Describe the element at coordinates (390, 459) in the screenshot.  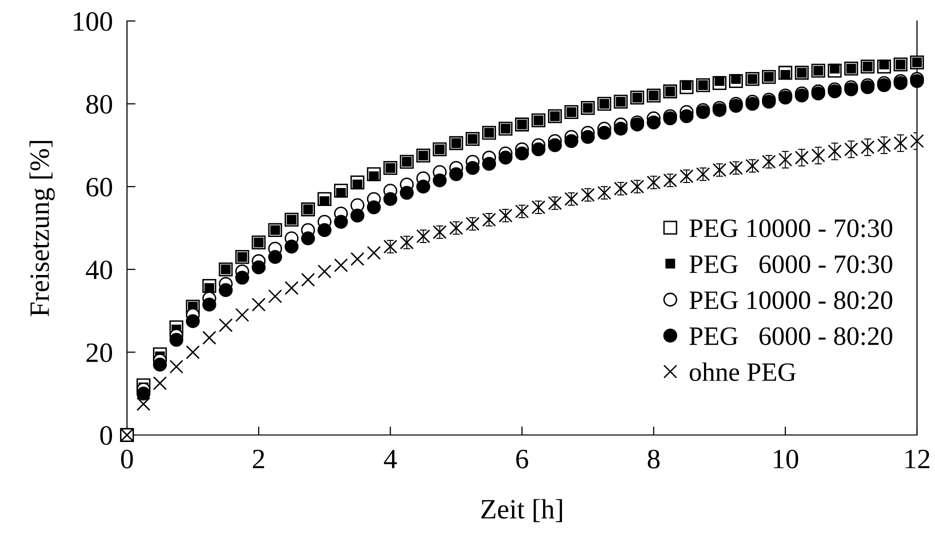
I see `x-tick-label: 4` at that location.